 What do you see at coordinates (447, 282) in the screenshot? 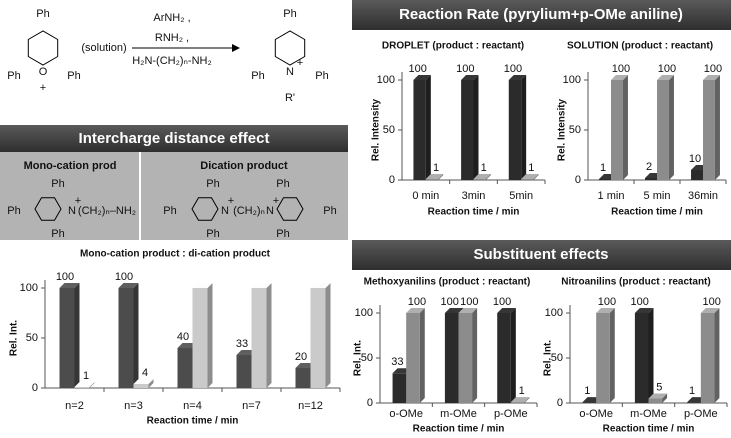
I see `chart-title: Methoxyanilins (product : reactant)` at bounding box center [447, 282].